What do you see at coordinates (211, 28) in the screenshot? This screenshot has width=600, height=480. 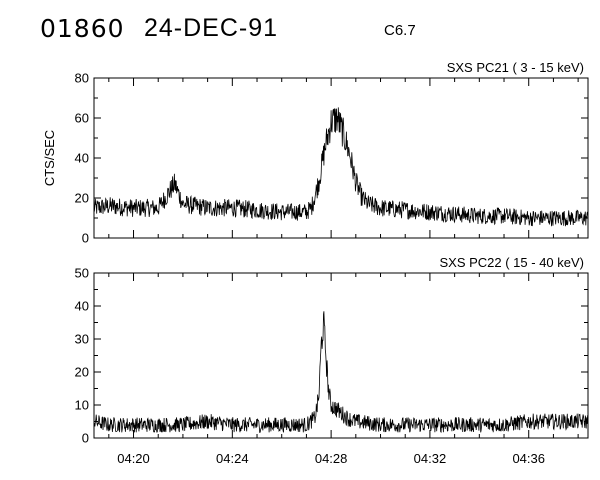 I see `event-date: 24-DEC-91` at bounding box center [211, 28].